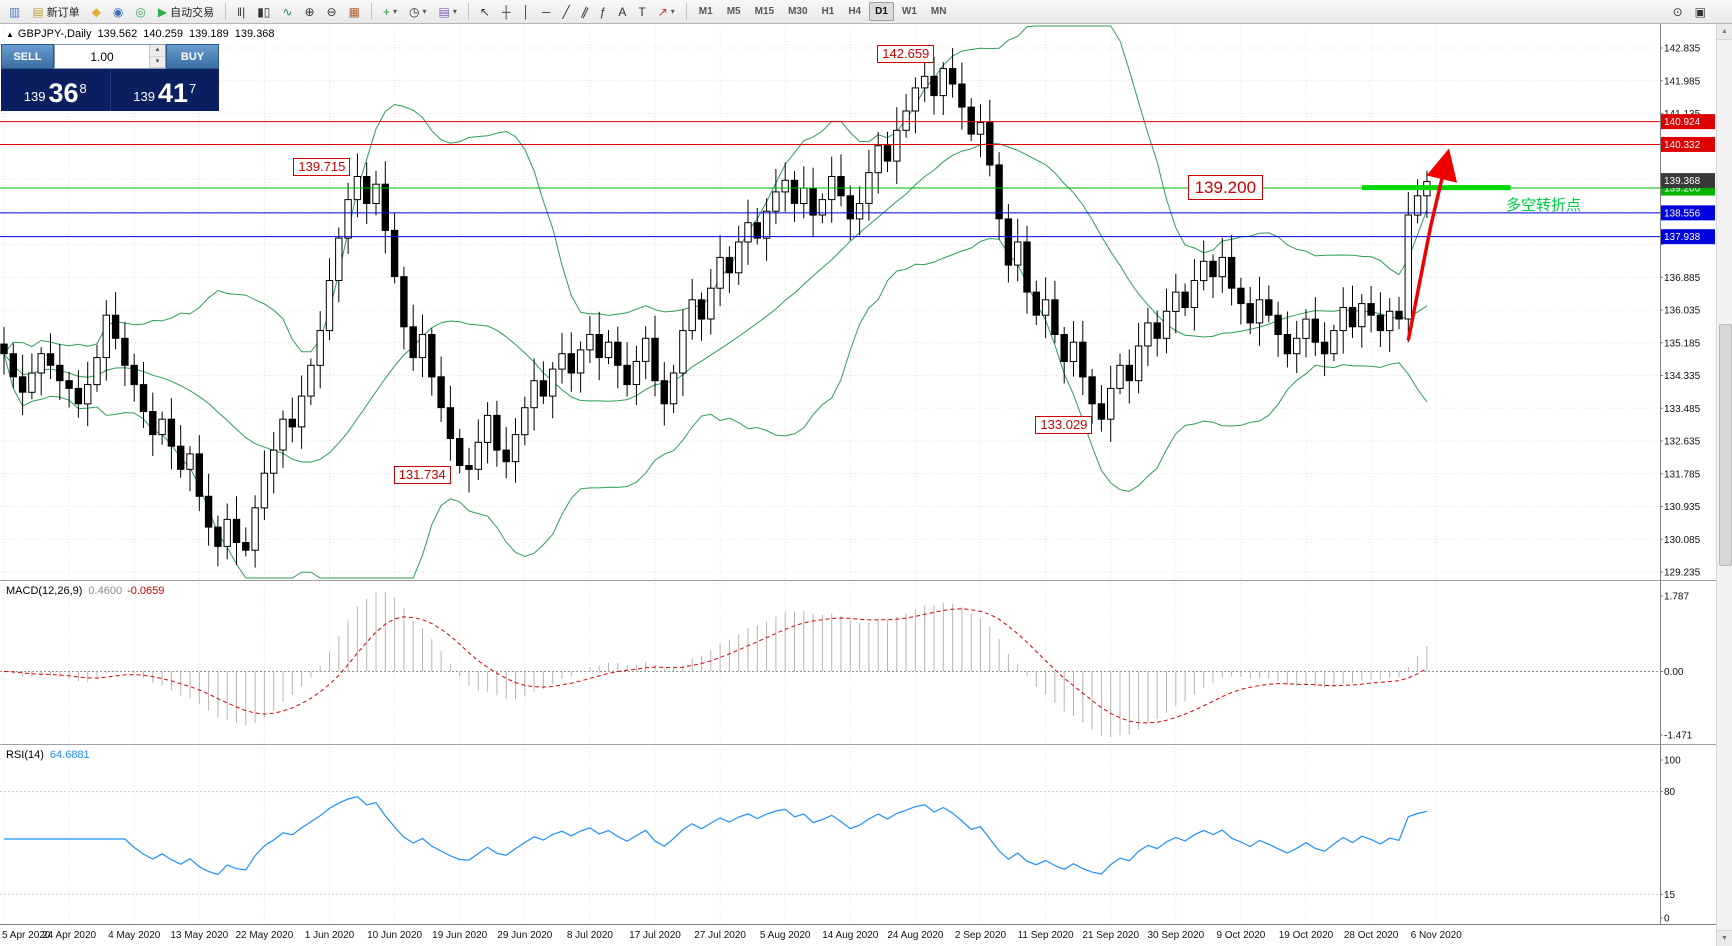  What do you see at coordinates (1725, 445) in the screenshot?
I see `scrollbar-thumb` at bounding box center [1725, 445].